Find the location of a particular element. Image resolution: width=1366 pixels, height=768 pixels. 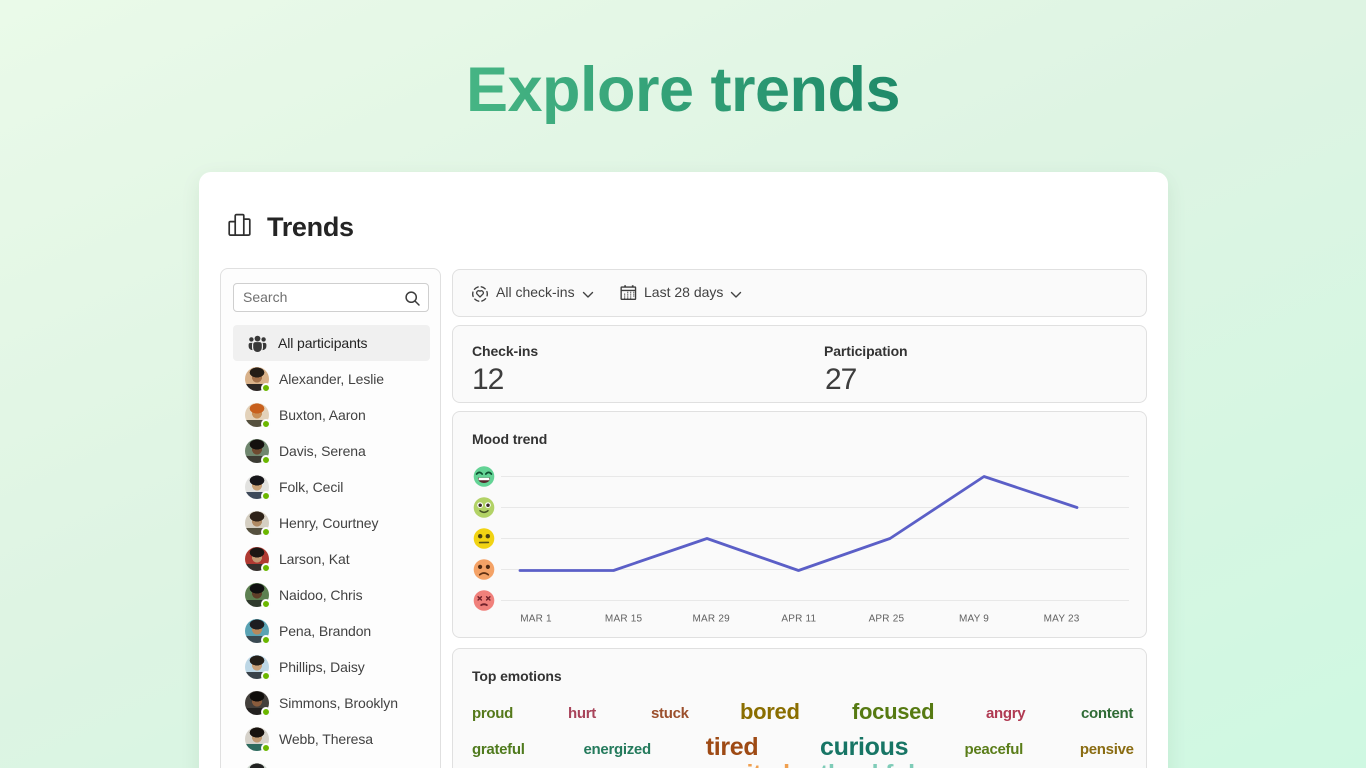

svg-text: APR 11 is located at coordinates (798, 619).